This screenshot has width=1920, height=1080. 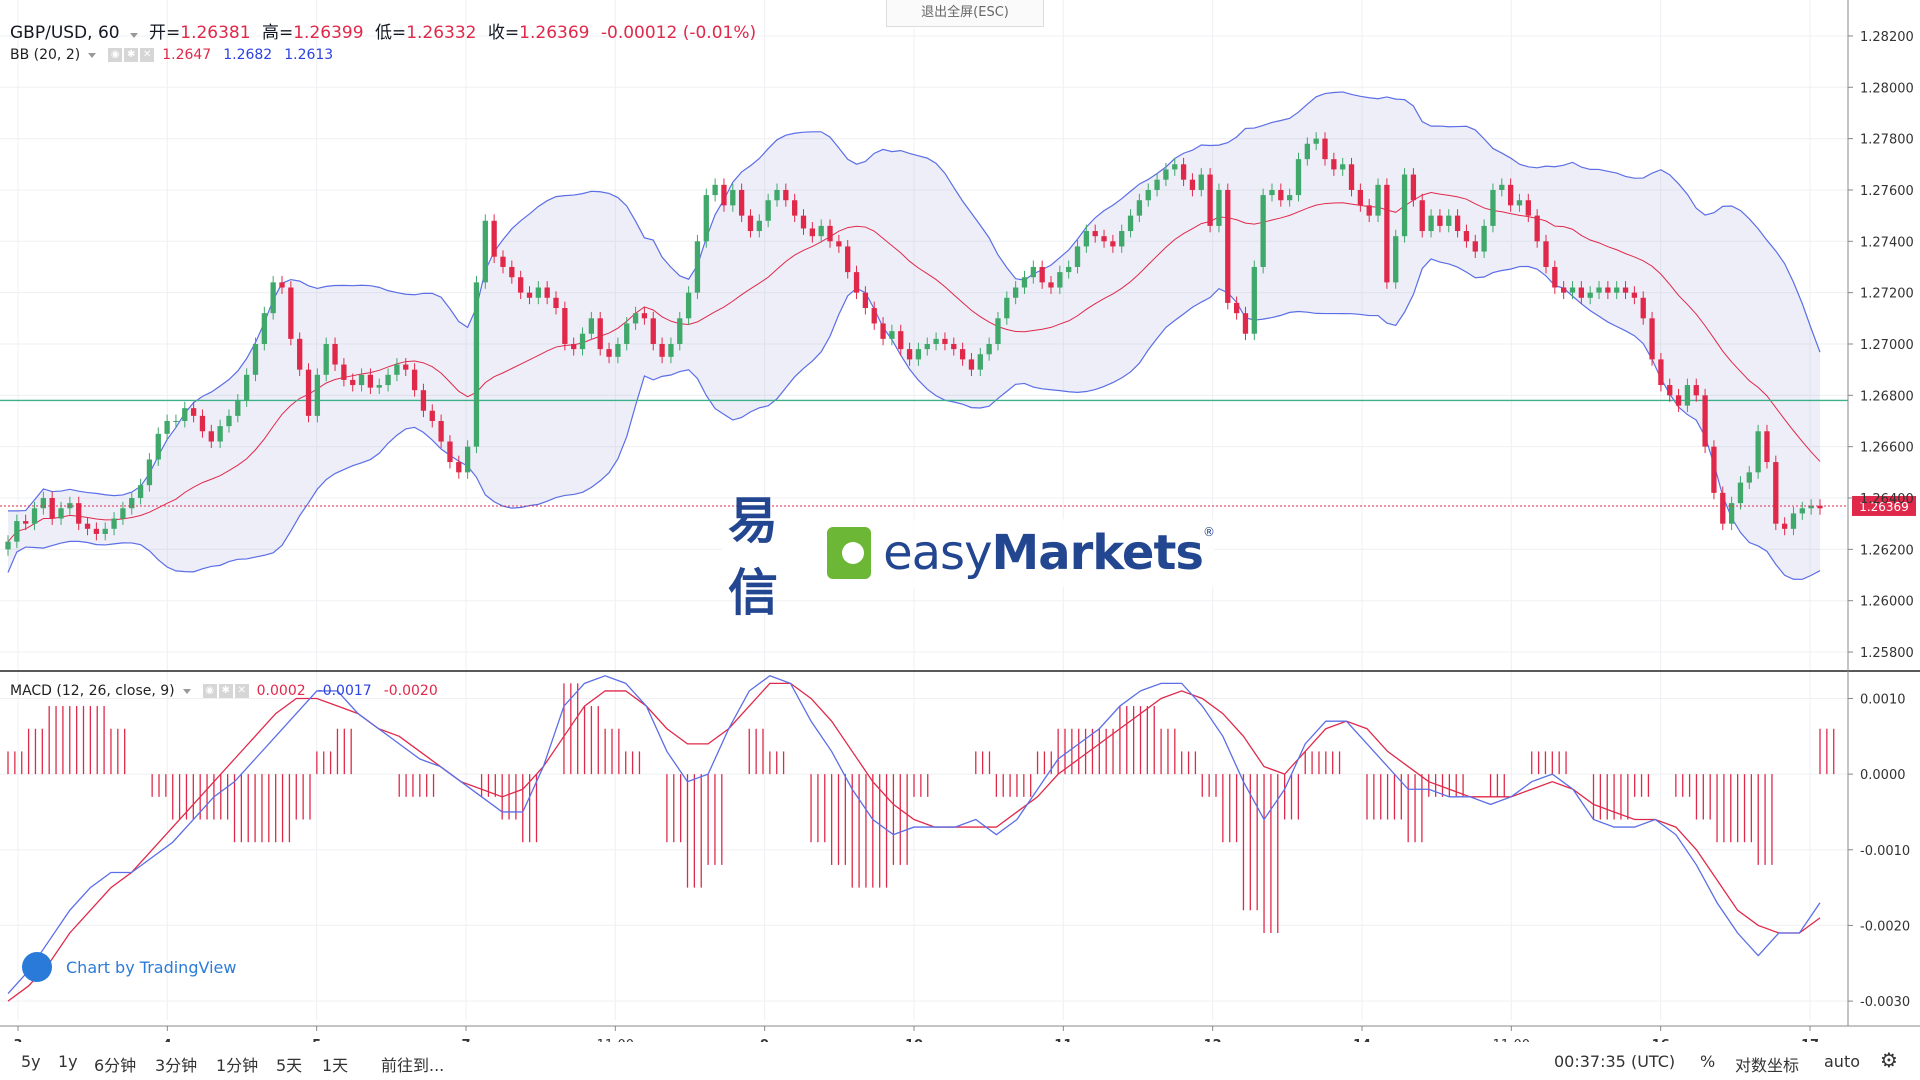 I want to click on range-6m: 6分钟, so click(x=115, y=1065).